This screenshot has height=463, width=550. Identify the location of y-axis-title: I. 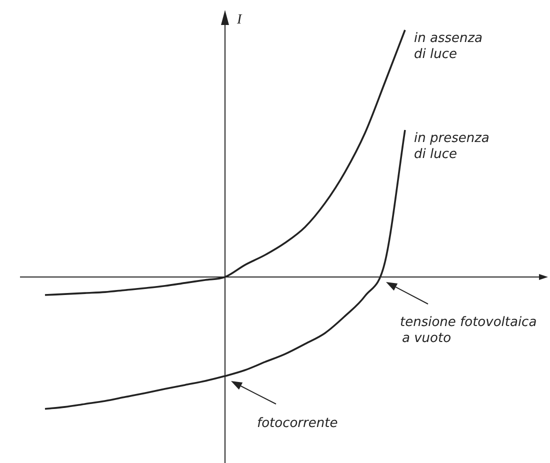
(239, 20).